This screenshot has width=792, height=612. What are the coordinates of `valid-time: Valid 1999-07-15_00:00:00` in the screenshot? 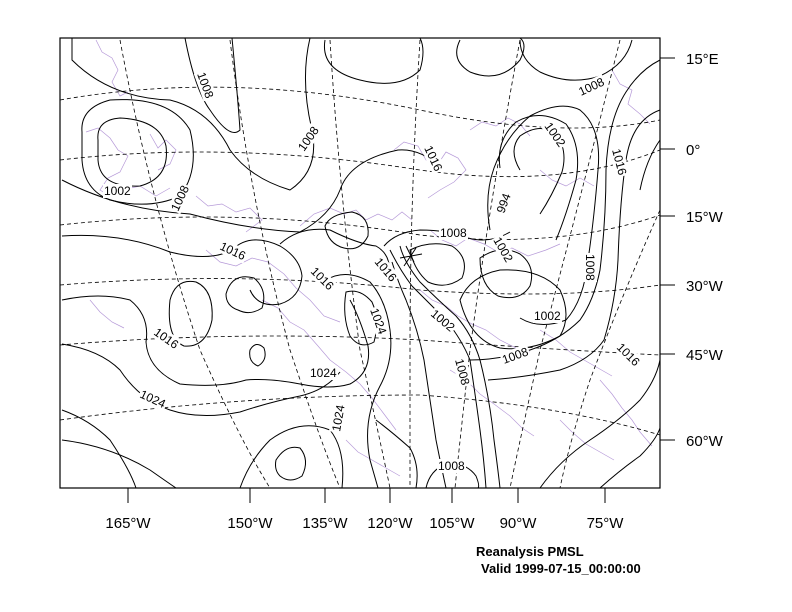 It's located at (561, 568).